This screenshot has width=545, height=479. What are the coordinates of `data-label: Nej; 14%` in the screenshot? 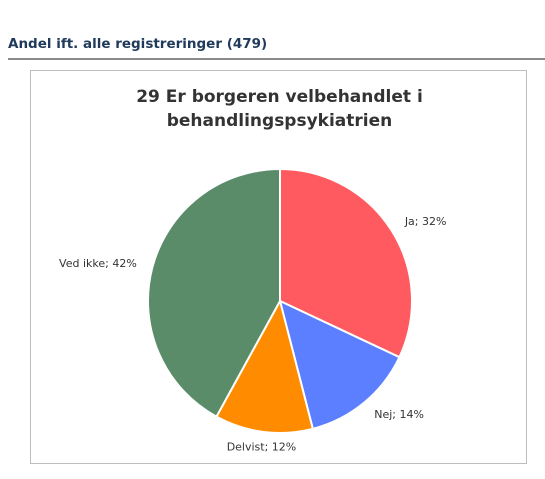 It's located at (399, 414).